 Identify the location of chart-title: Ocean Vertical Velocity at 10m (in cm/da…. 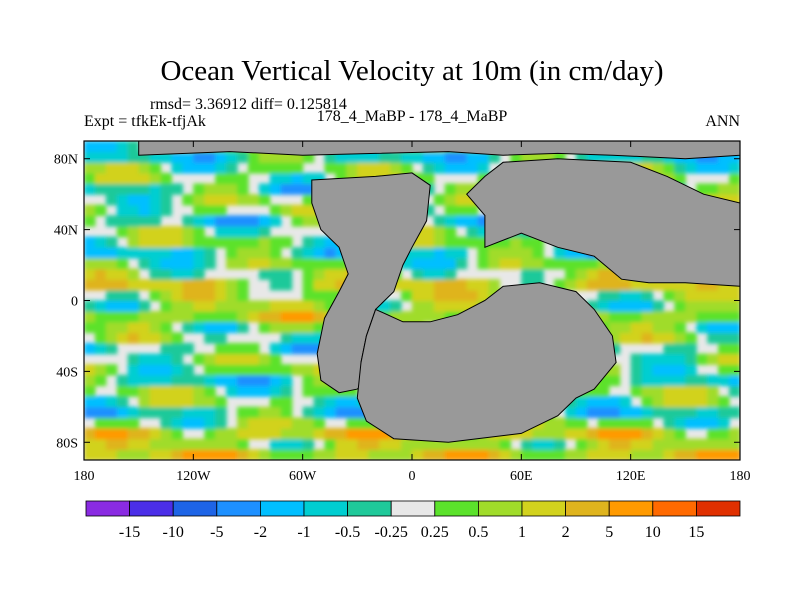
(411, 71).